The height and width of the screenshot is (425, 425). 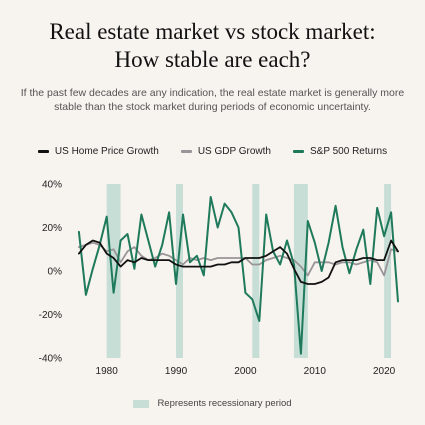 I want to click on legend-label-gdp: US GDP Growth, so click(x=234, y=151).